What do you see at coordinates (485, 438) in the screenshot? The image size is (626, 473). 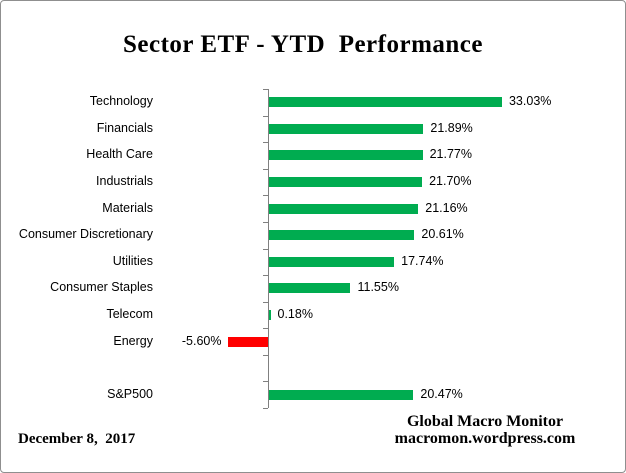 I see `credit-line-2: macromon.wordpress.com` at bounding box center [485, 438].